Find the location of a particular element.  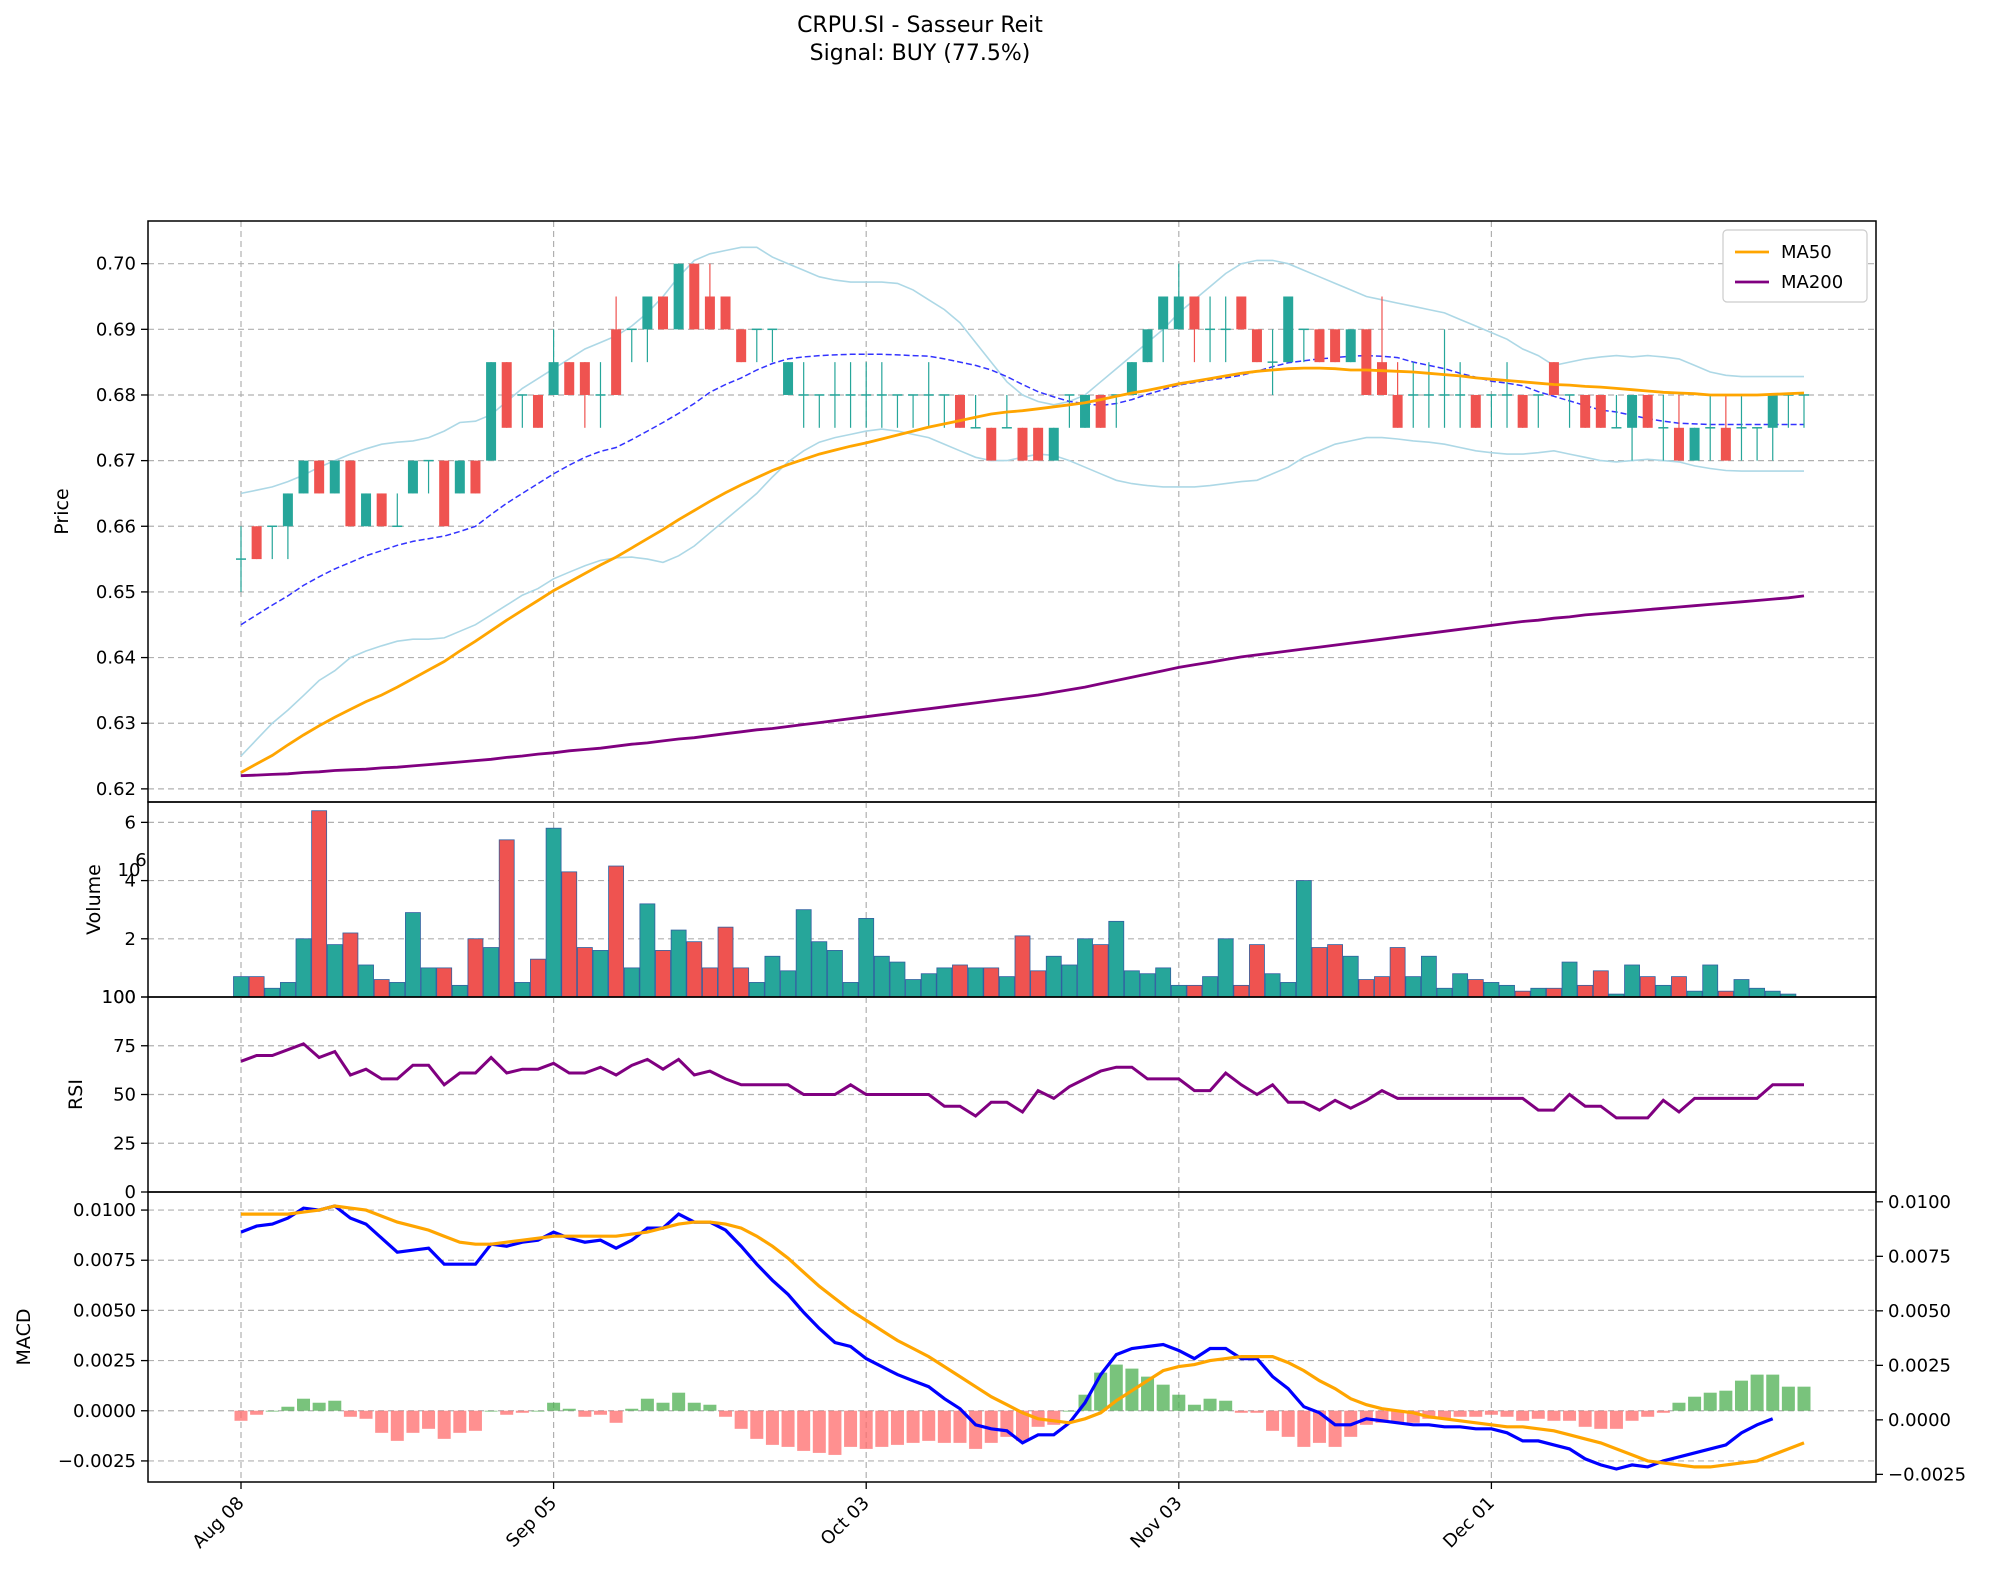

y-tick-label: 25 is located at coordinates (124, 1143).